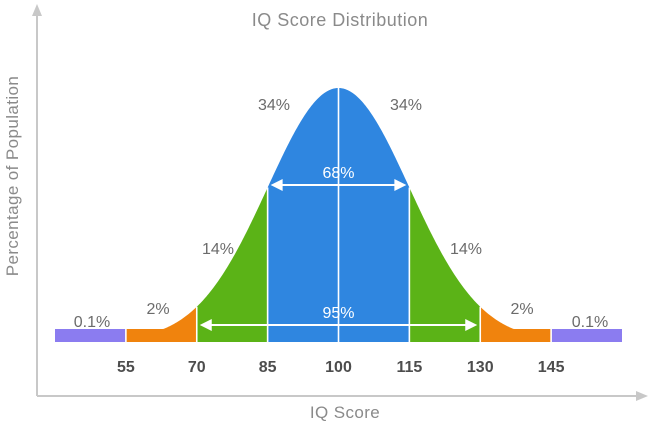 Image resolution: width=654 pixels, height=425 pixels. What do you see at coordinates (157, 309) in the screenshot?
I see `region-label-1: 2%` at bounding box center [157, 309].